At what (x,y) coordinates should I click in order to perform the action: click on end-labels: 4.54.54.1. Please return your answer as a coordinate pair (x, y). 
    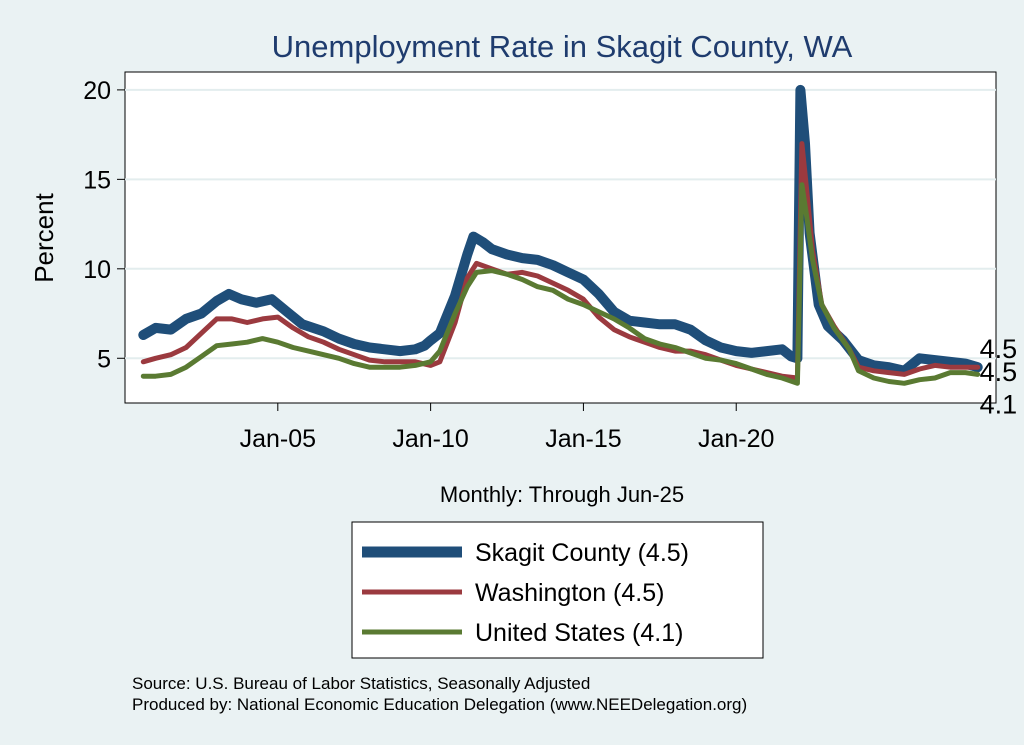
    Looking at the image, I should click on (999, 376).